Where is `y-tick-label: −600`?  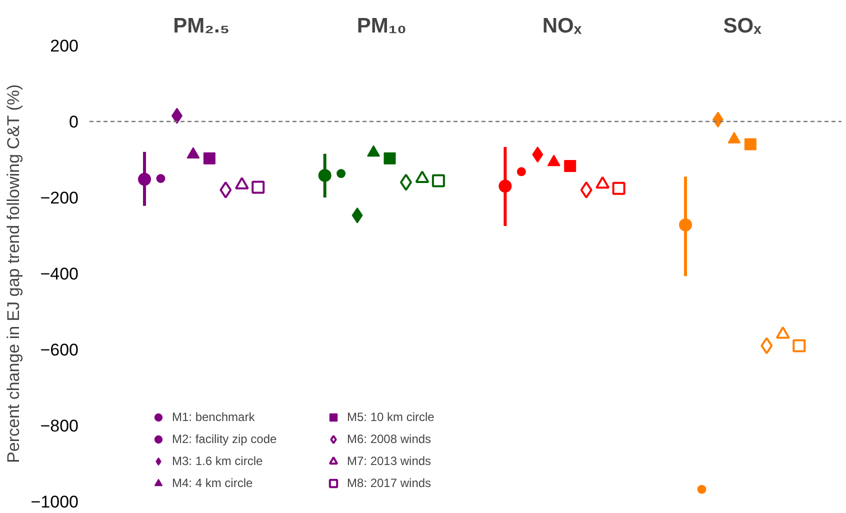 y-tick-label: −600 is located at coordinates (59, 350).